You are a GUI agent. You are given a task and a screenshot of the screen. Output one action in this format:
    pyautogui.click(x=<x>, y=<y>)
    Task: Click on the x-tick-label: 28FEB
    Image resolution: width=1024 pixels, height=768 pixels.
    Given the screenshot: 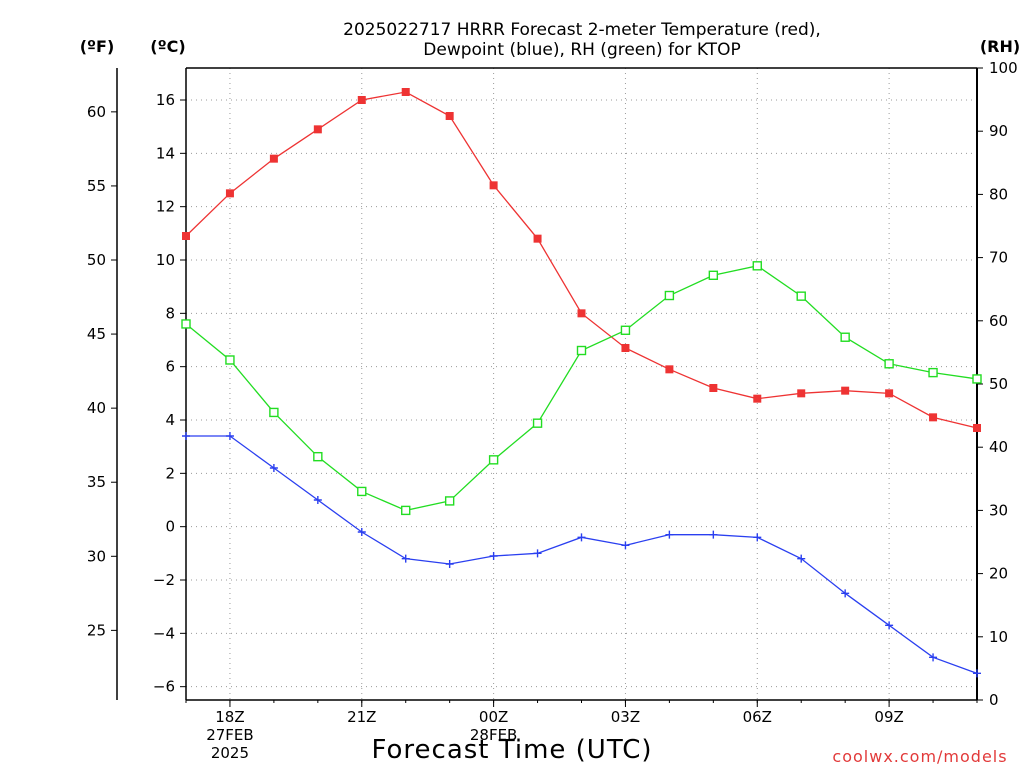 What is the action you would take?
    pyautogui.click(x=493, y=735)
    